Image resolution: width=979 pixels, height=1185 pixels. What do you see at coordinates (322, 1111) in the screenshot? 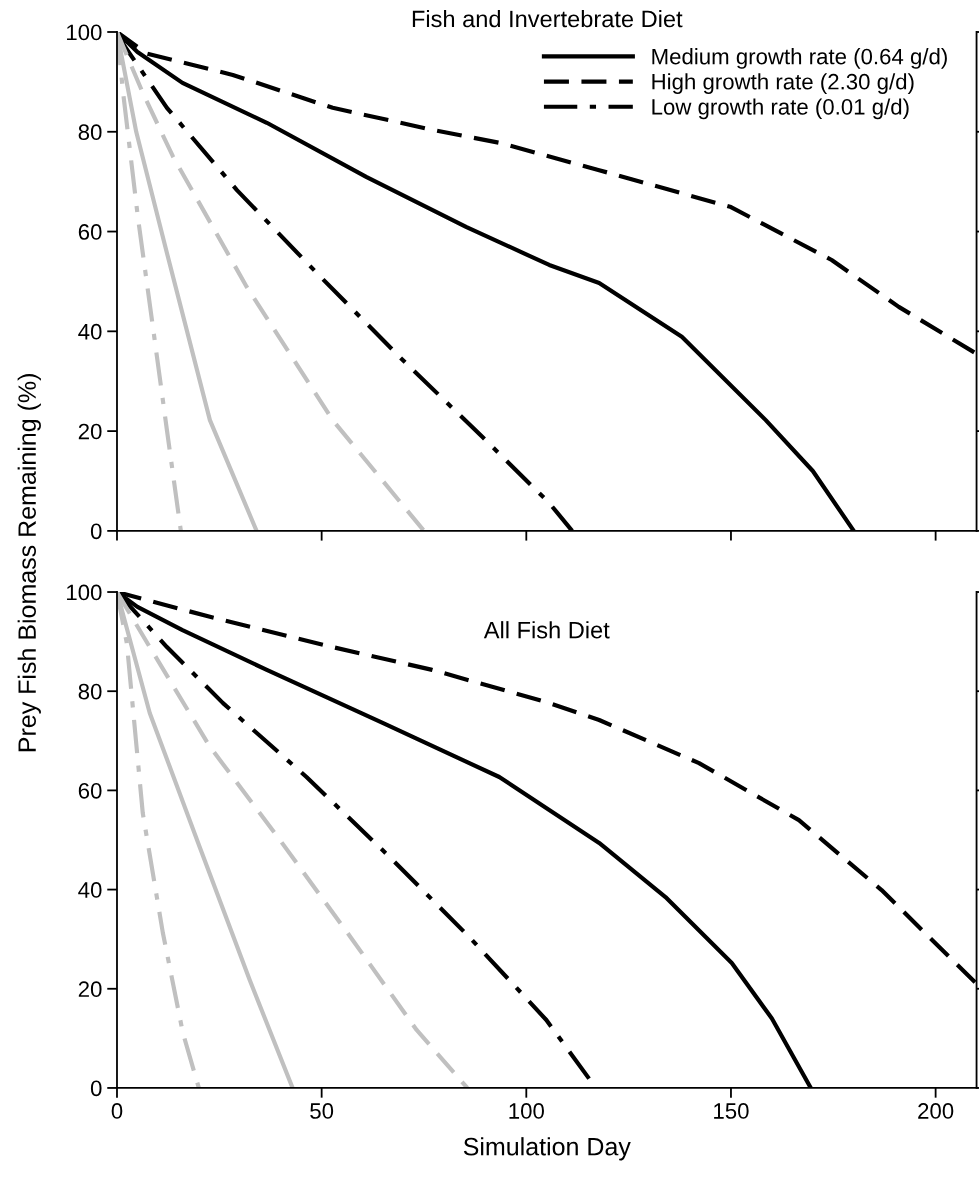
I see `x-tick-label: 50` at bounding box center [322, 1111].